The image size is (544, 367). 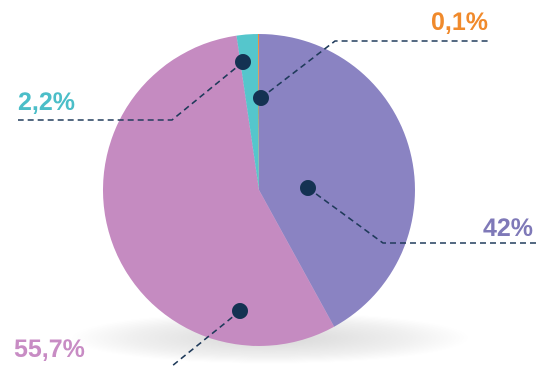 What do you see at coordinates (508, 228) in the screenshot?
I see `data-label-1: 42%` at bounding box center [508, 228].